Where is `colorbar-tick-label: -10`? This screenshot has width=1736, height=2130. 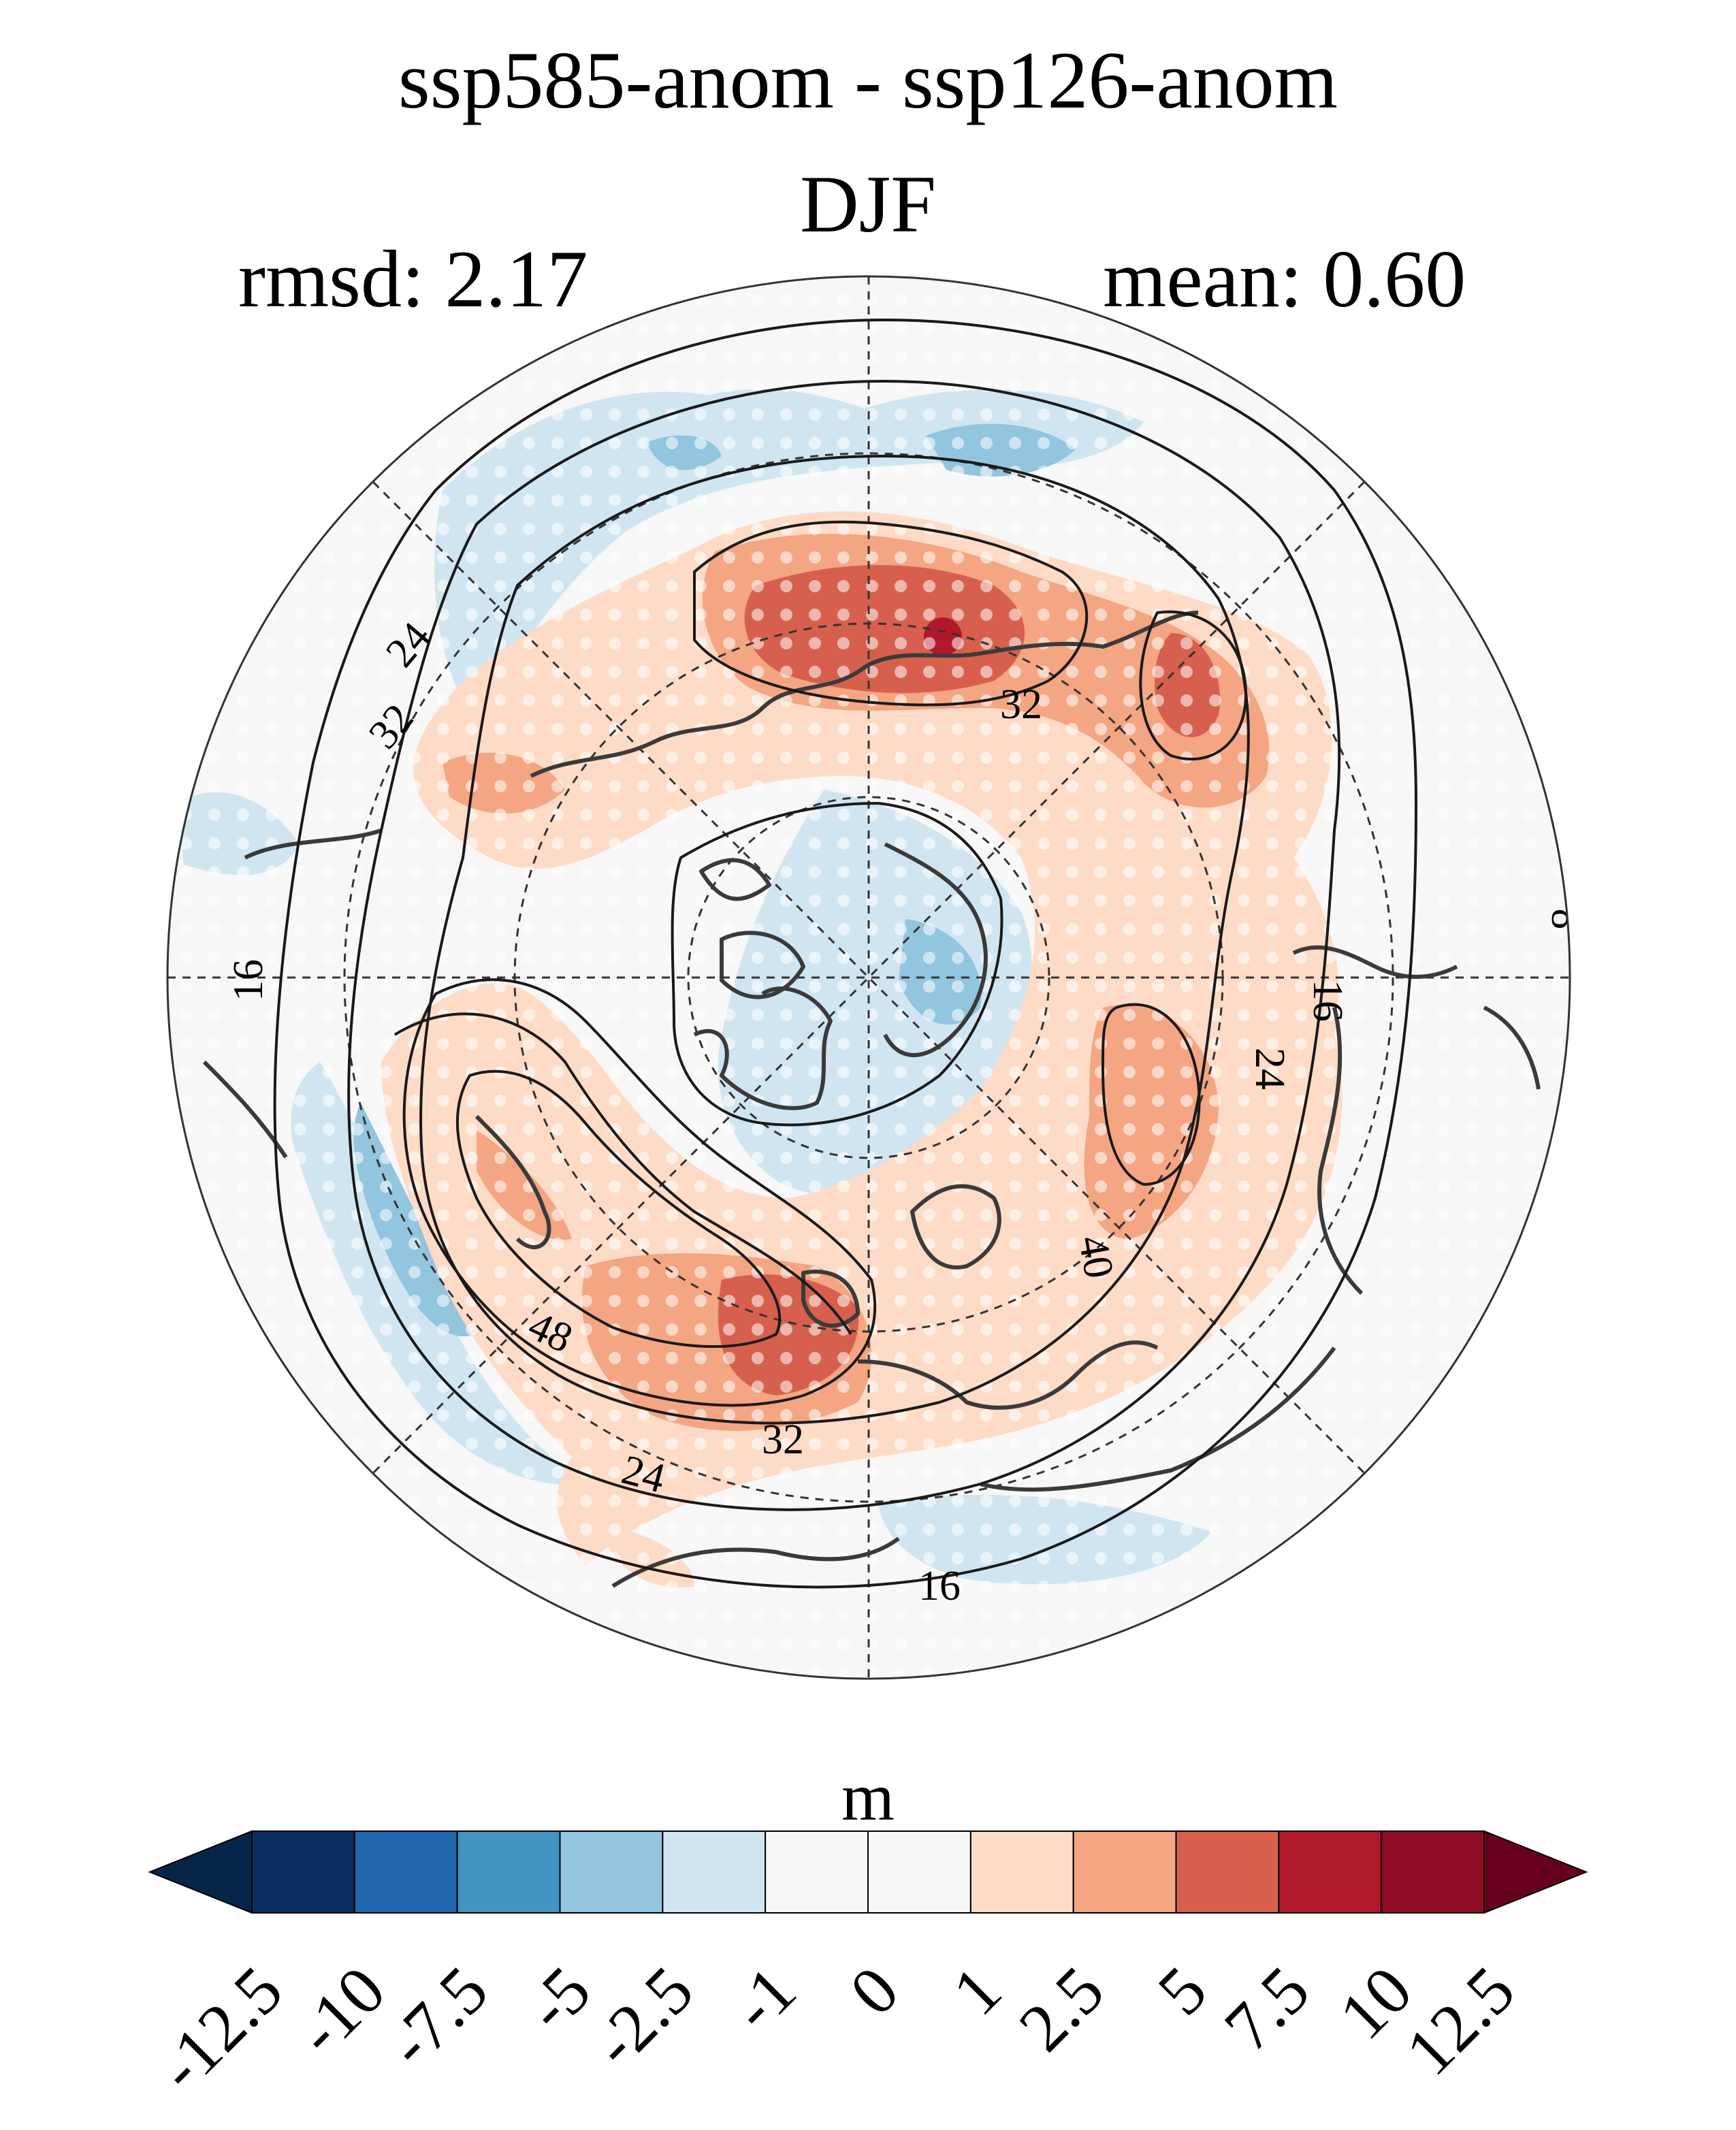
colorbar-tick-label: -10 is located at coordinates (341, 2010).